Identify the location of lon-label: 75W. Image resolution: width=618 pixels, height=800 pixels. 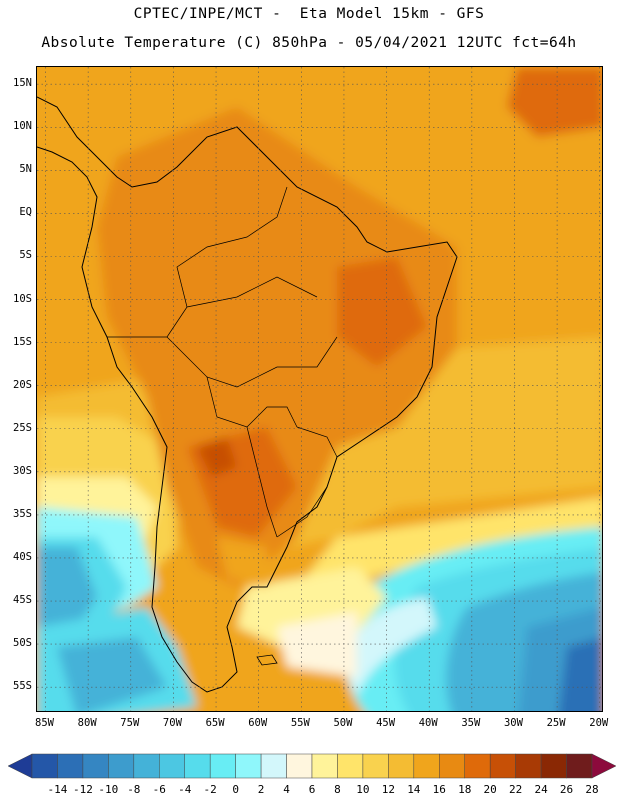
(130, 723).